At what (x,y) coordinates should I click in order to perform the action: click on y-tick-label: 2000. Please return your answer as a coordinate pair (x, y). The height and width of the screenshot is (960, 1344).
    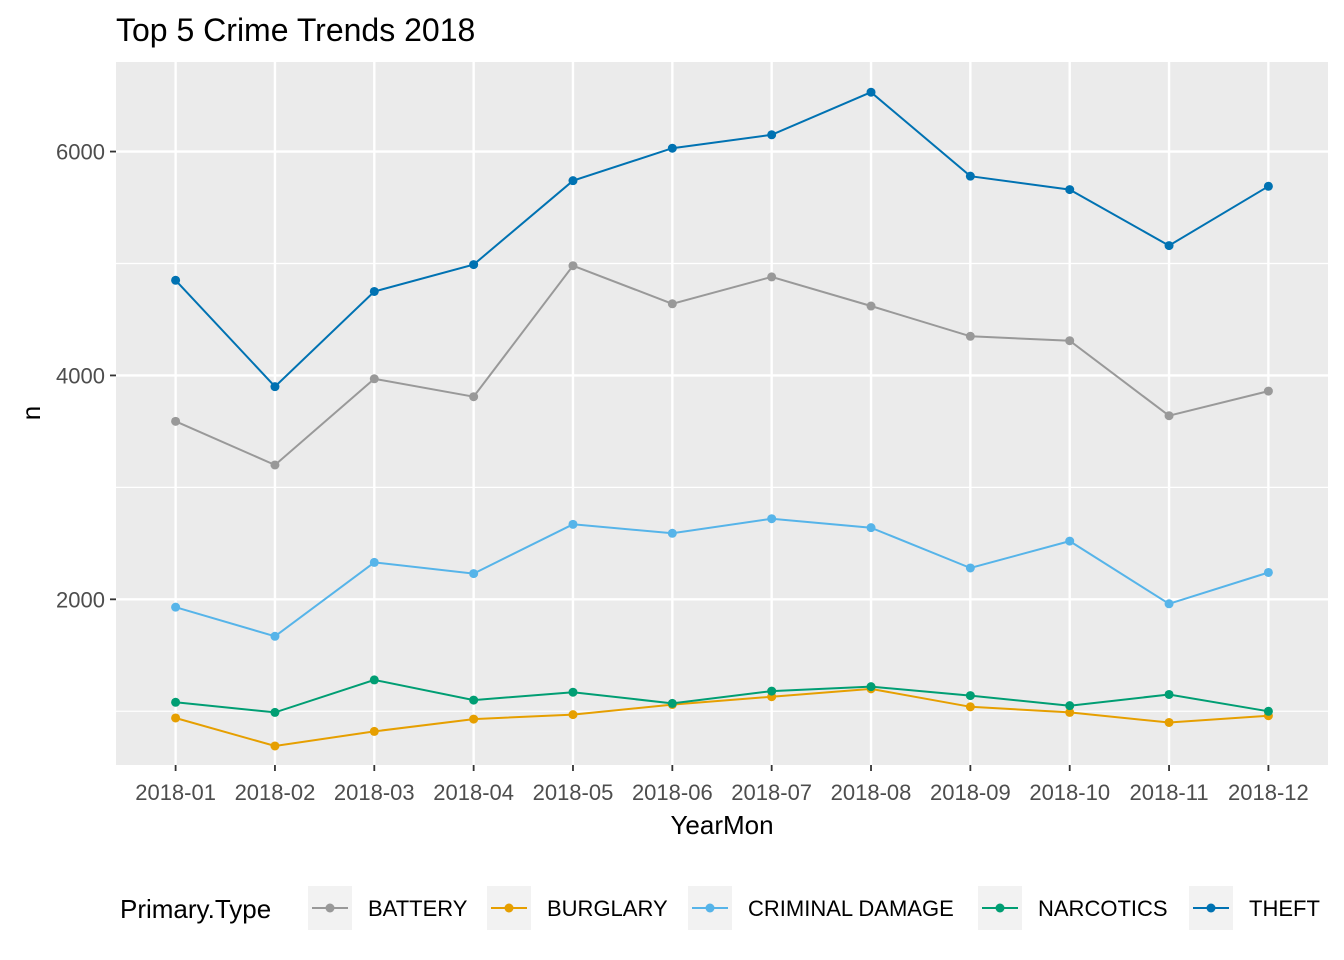
    Looking at the image, I should click on (80, 599).